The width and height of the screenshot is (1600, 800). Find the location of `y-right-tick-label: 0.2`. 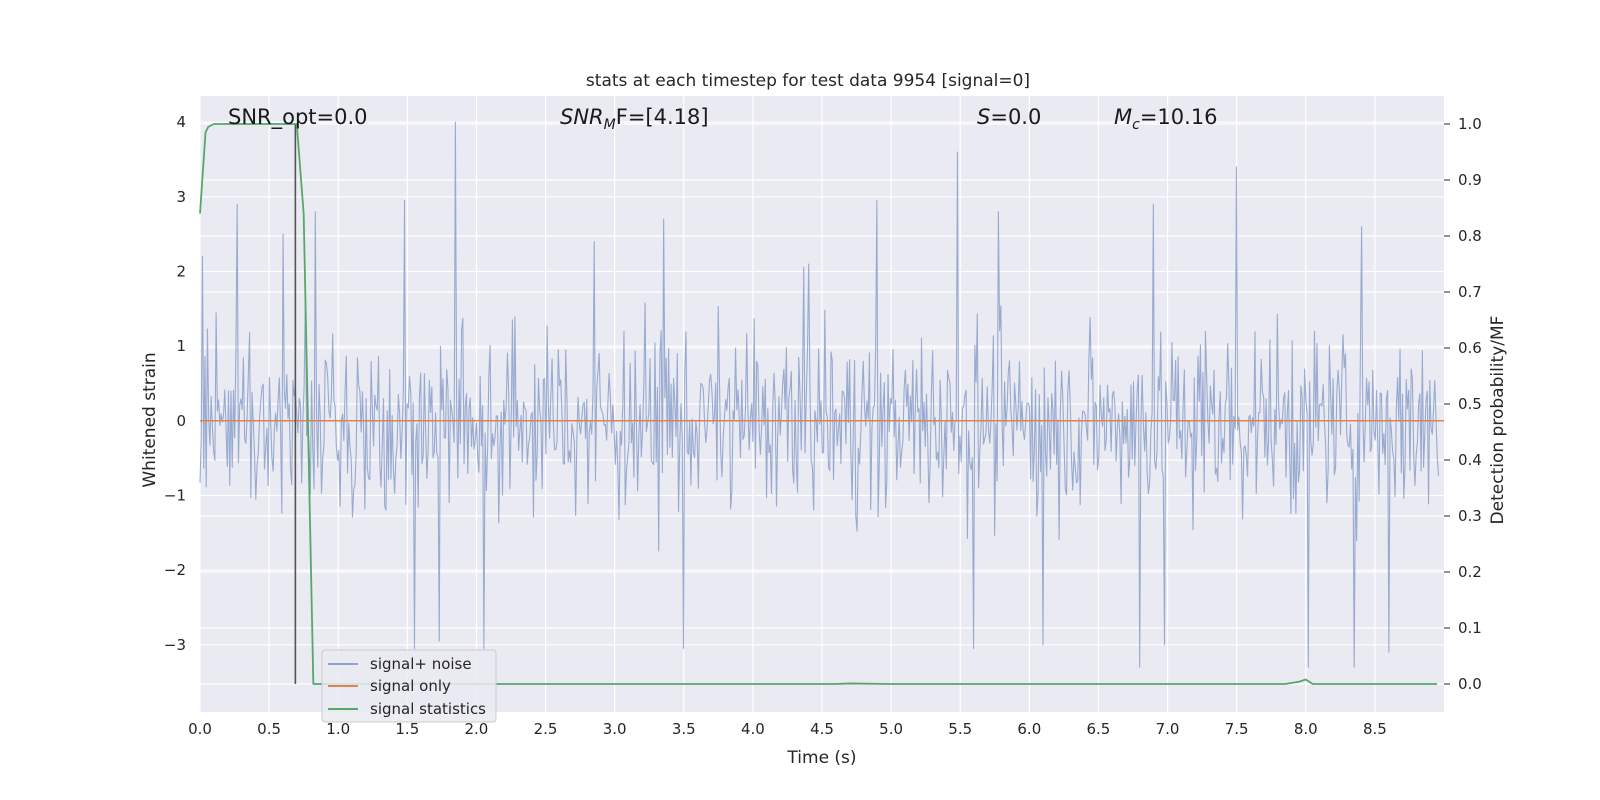

y-right-tick-label: 0.2 is located at coordinates (1470, 572).